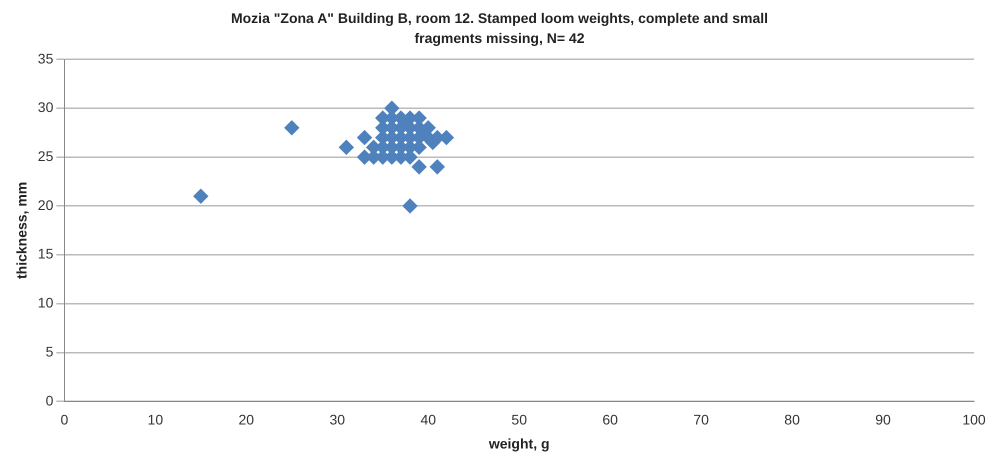 The image size is (999, 464). I want to click on x-tick-label: 70, so click(701, 420).